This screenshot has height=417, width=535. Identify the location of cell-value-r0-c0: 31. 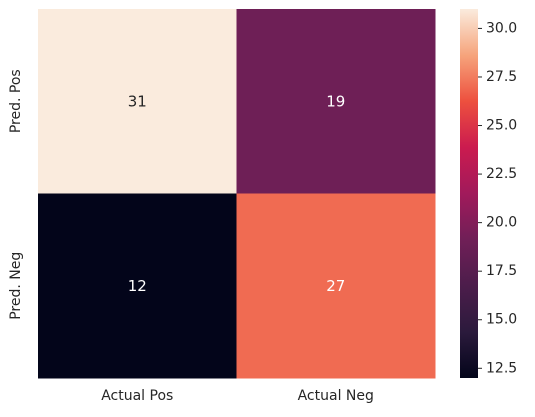
(137, 101).